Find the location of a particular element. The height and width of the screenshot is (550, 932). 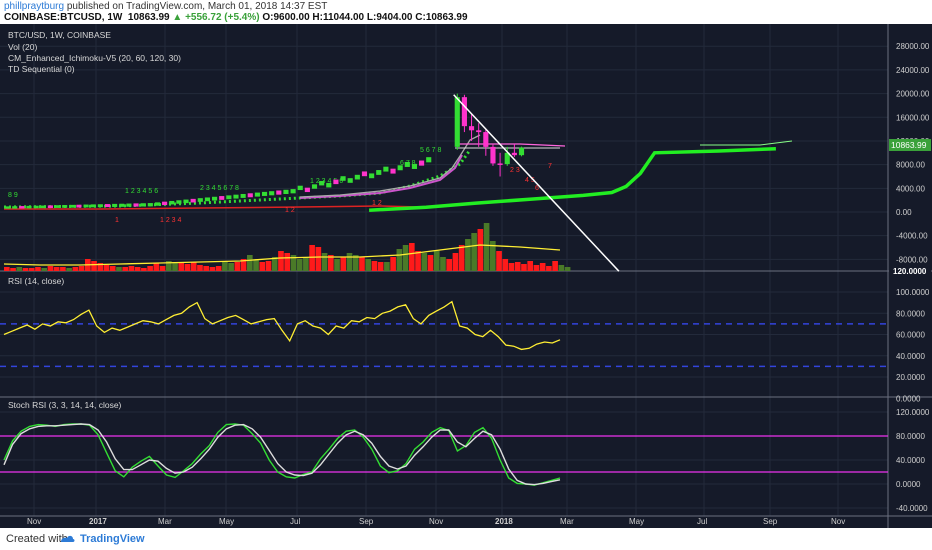

tradingview-brand-link: TradingView is located at coordinates (112, 539).